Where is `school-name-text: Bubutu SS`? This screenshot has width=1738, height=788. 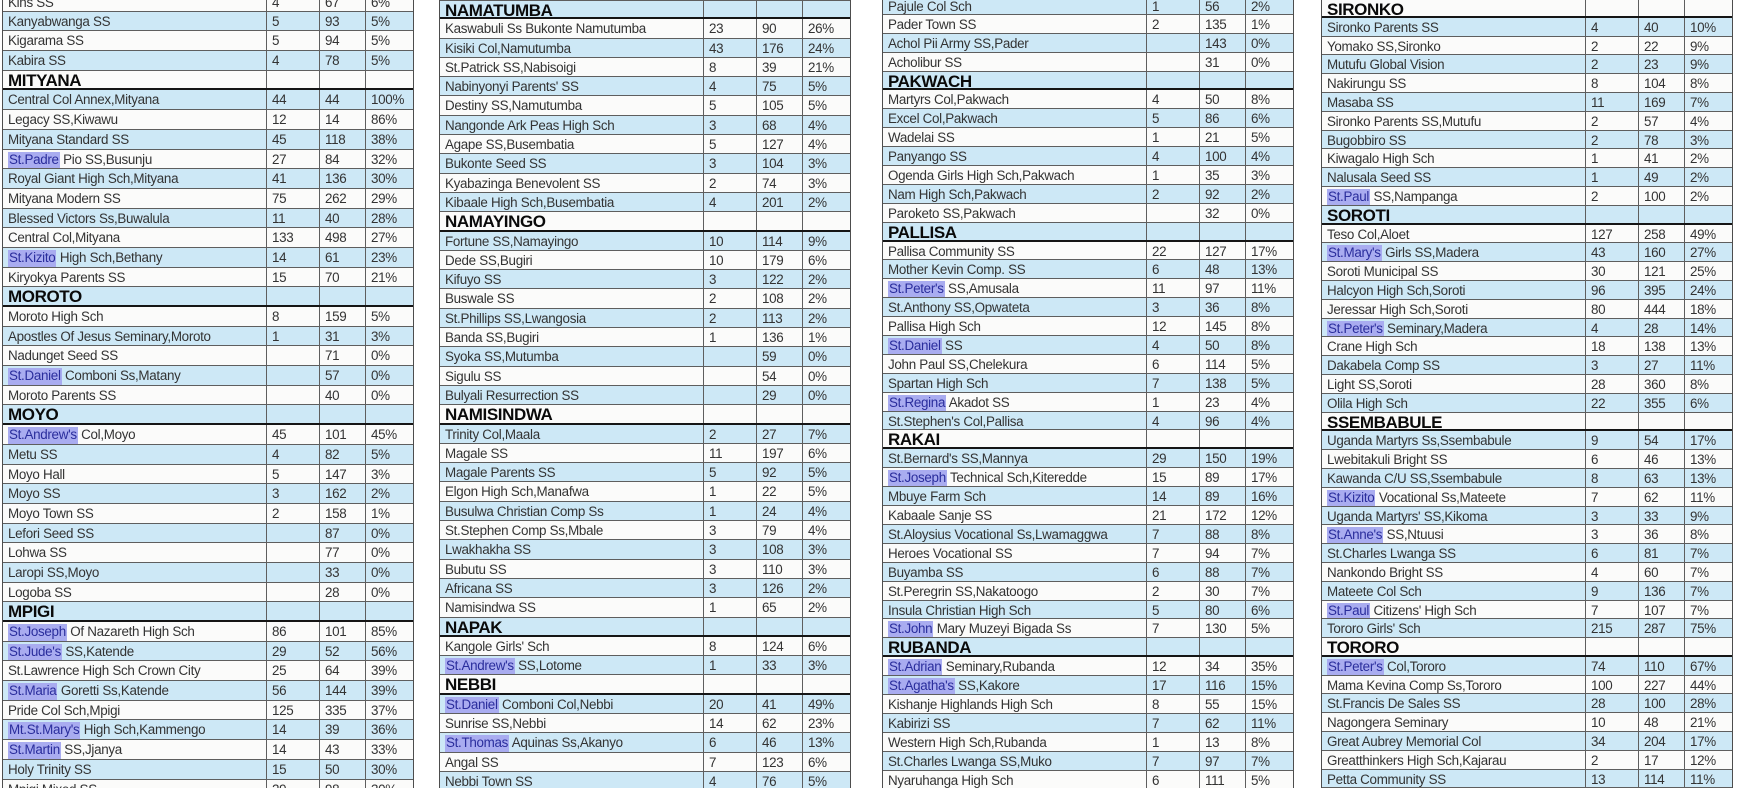
school-name-text: Bubutu SS is located at coordinates (476, 569).